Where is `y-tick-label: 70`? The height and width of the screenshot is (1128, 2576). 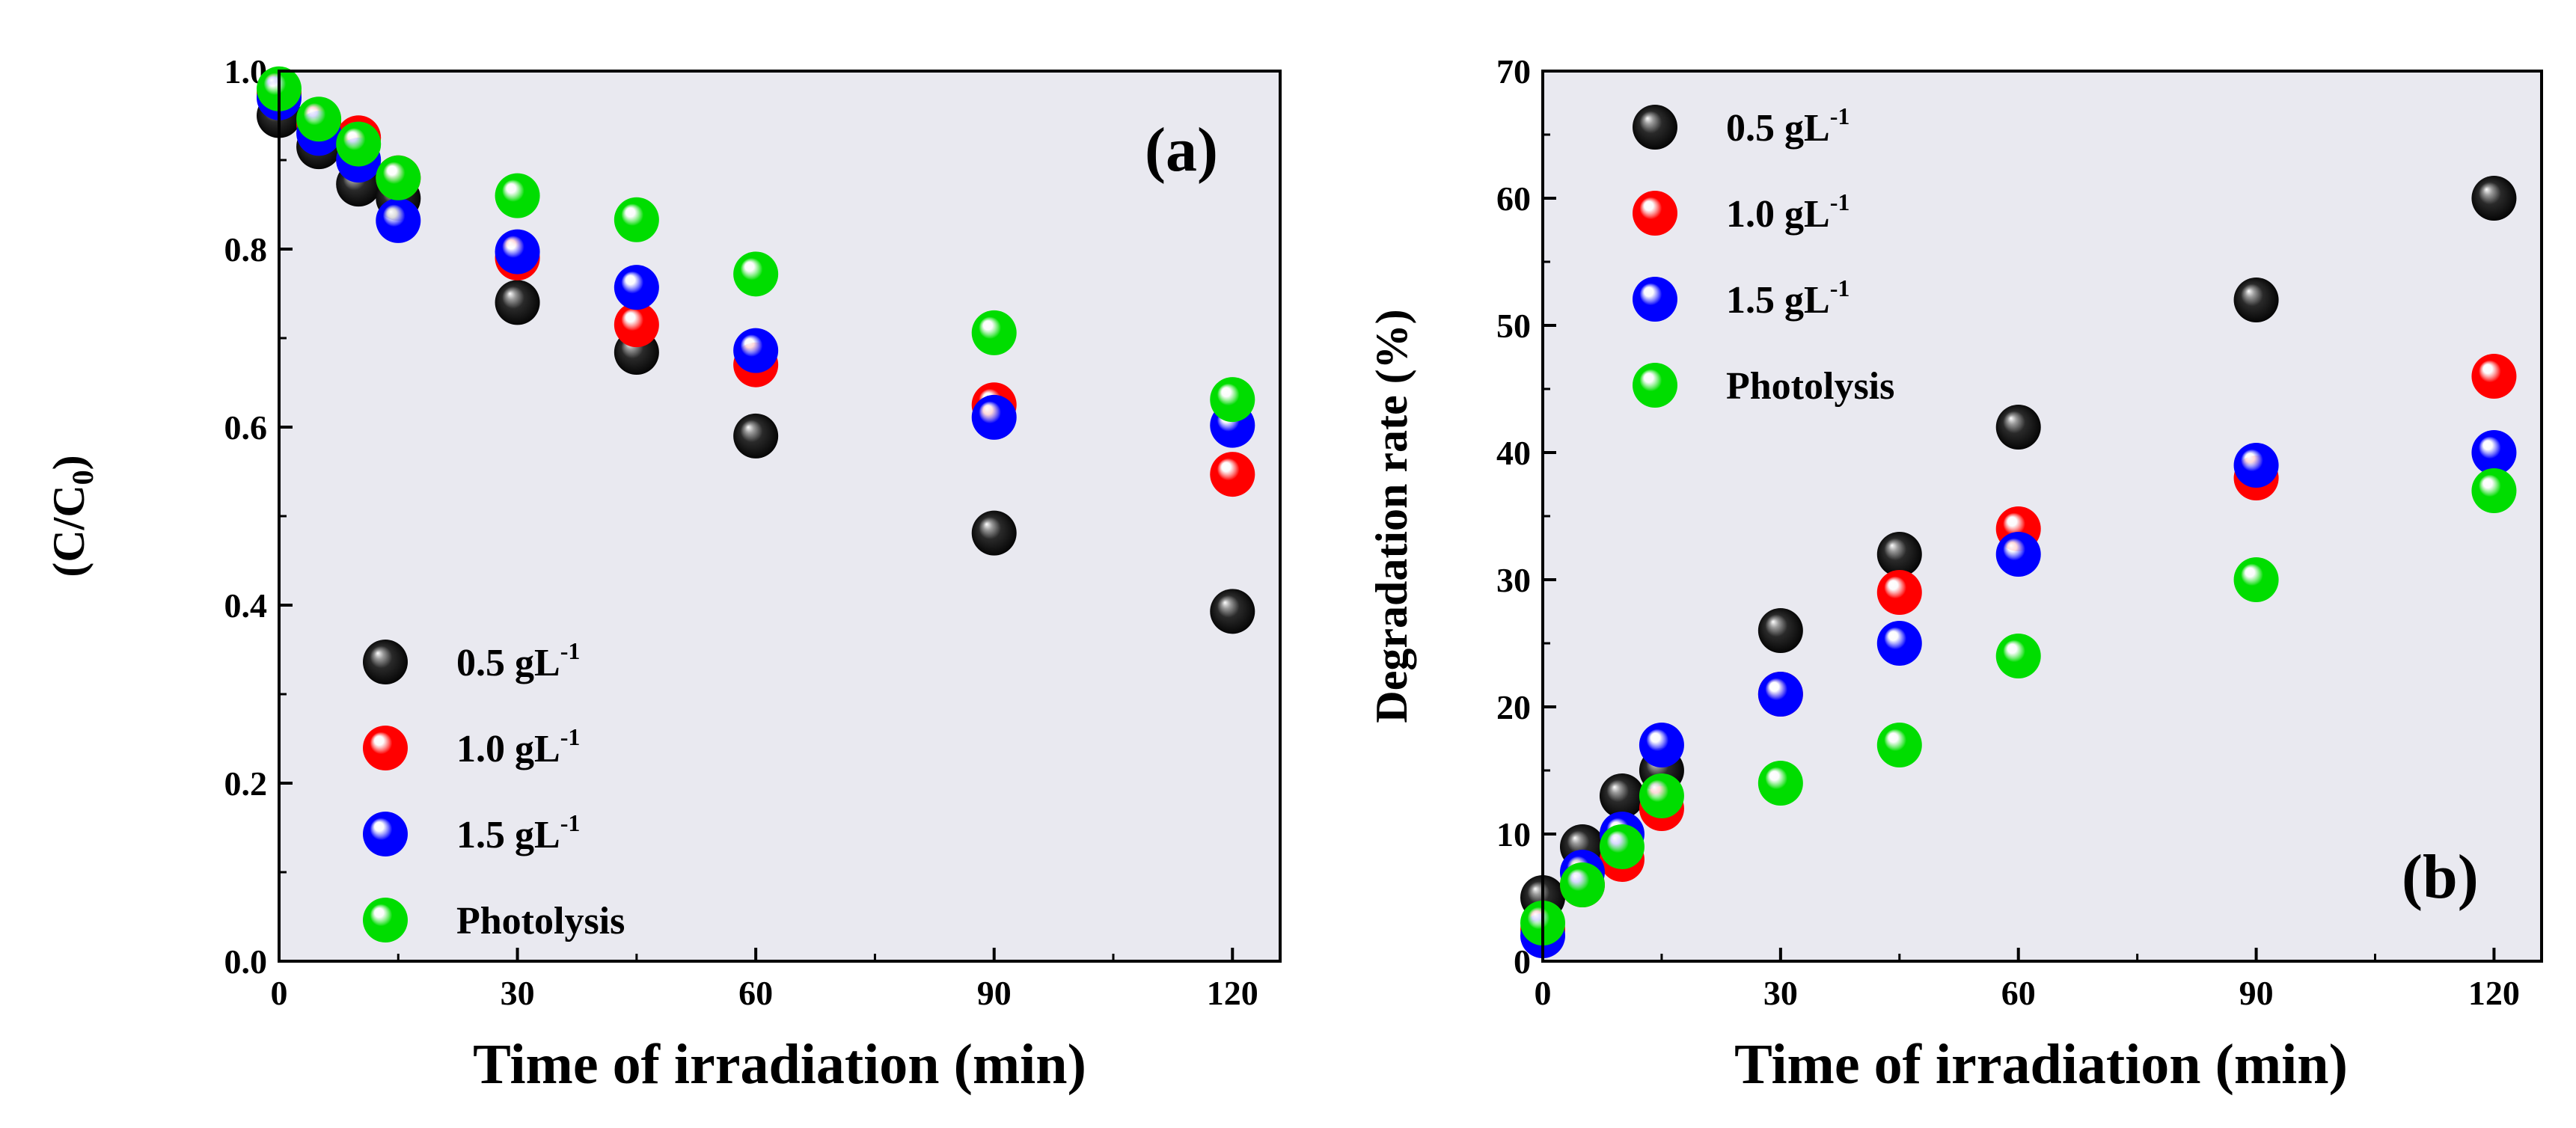 y-tick-label: 70 is located at coordinates (1513, 71).